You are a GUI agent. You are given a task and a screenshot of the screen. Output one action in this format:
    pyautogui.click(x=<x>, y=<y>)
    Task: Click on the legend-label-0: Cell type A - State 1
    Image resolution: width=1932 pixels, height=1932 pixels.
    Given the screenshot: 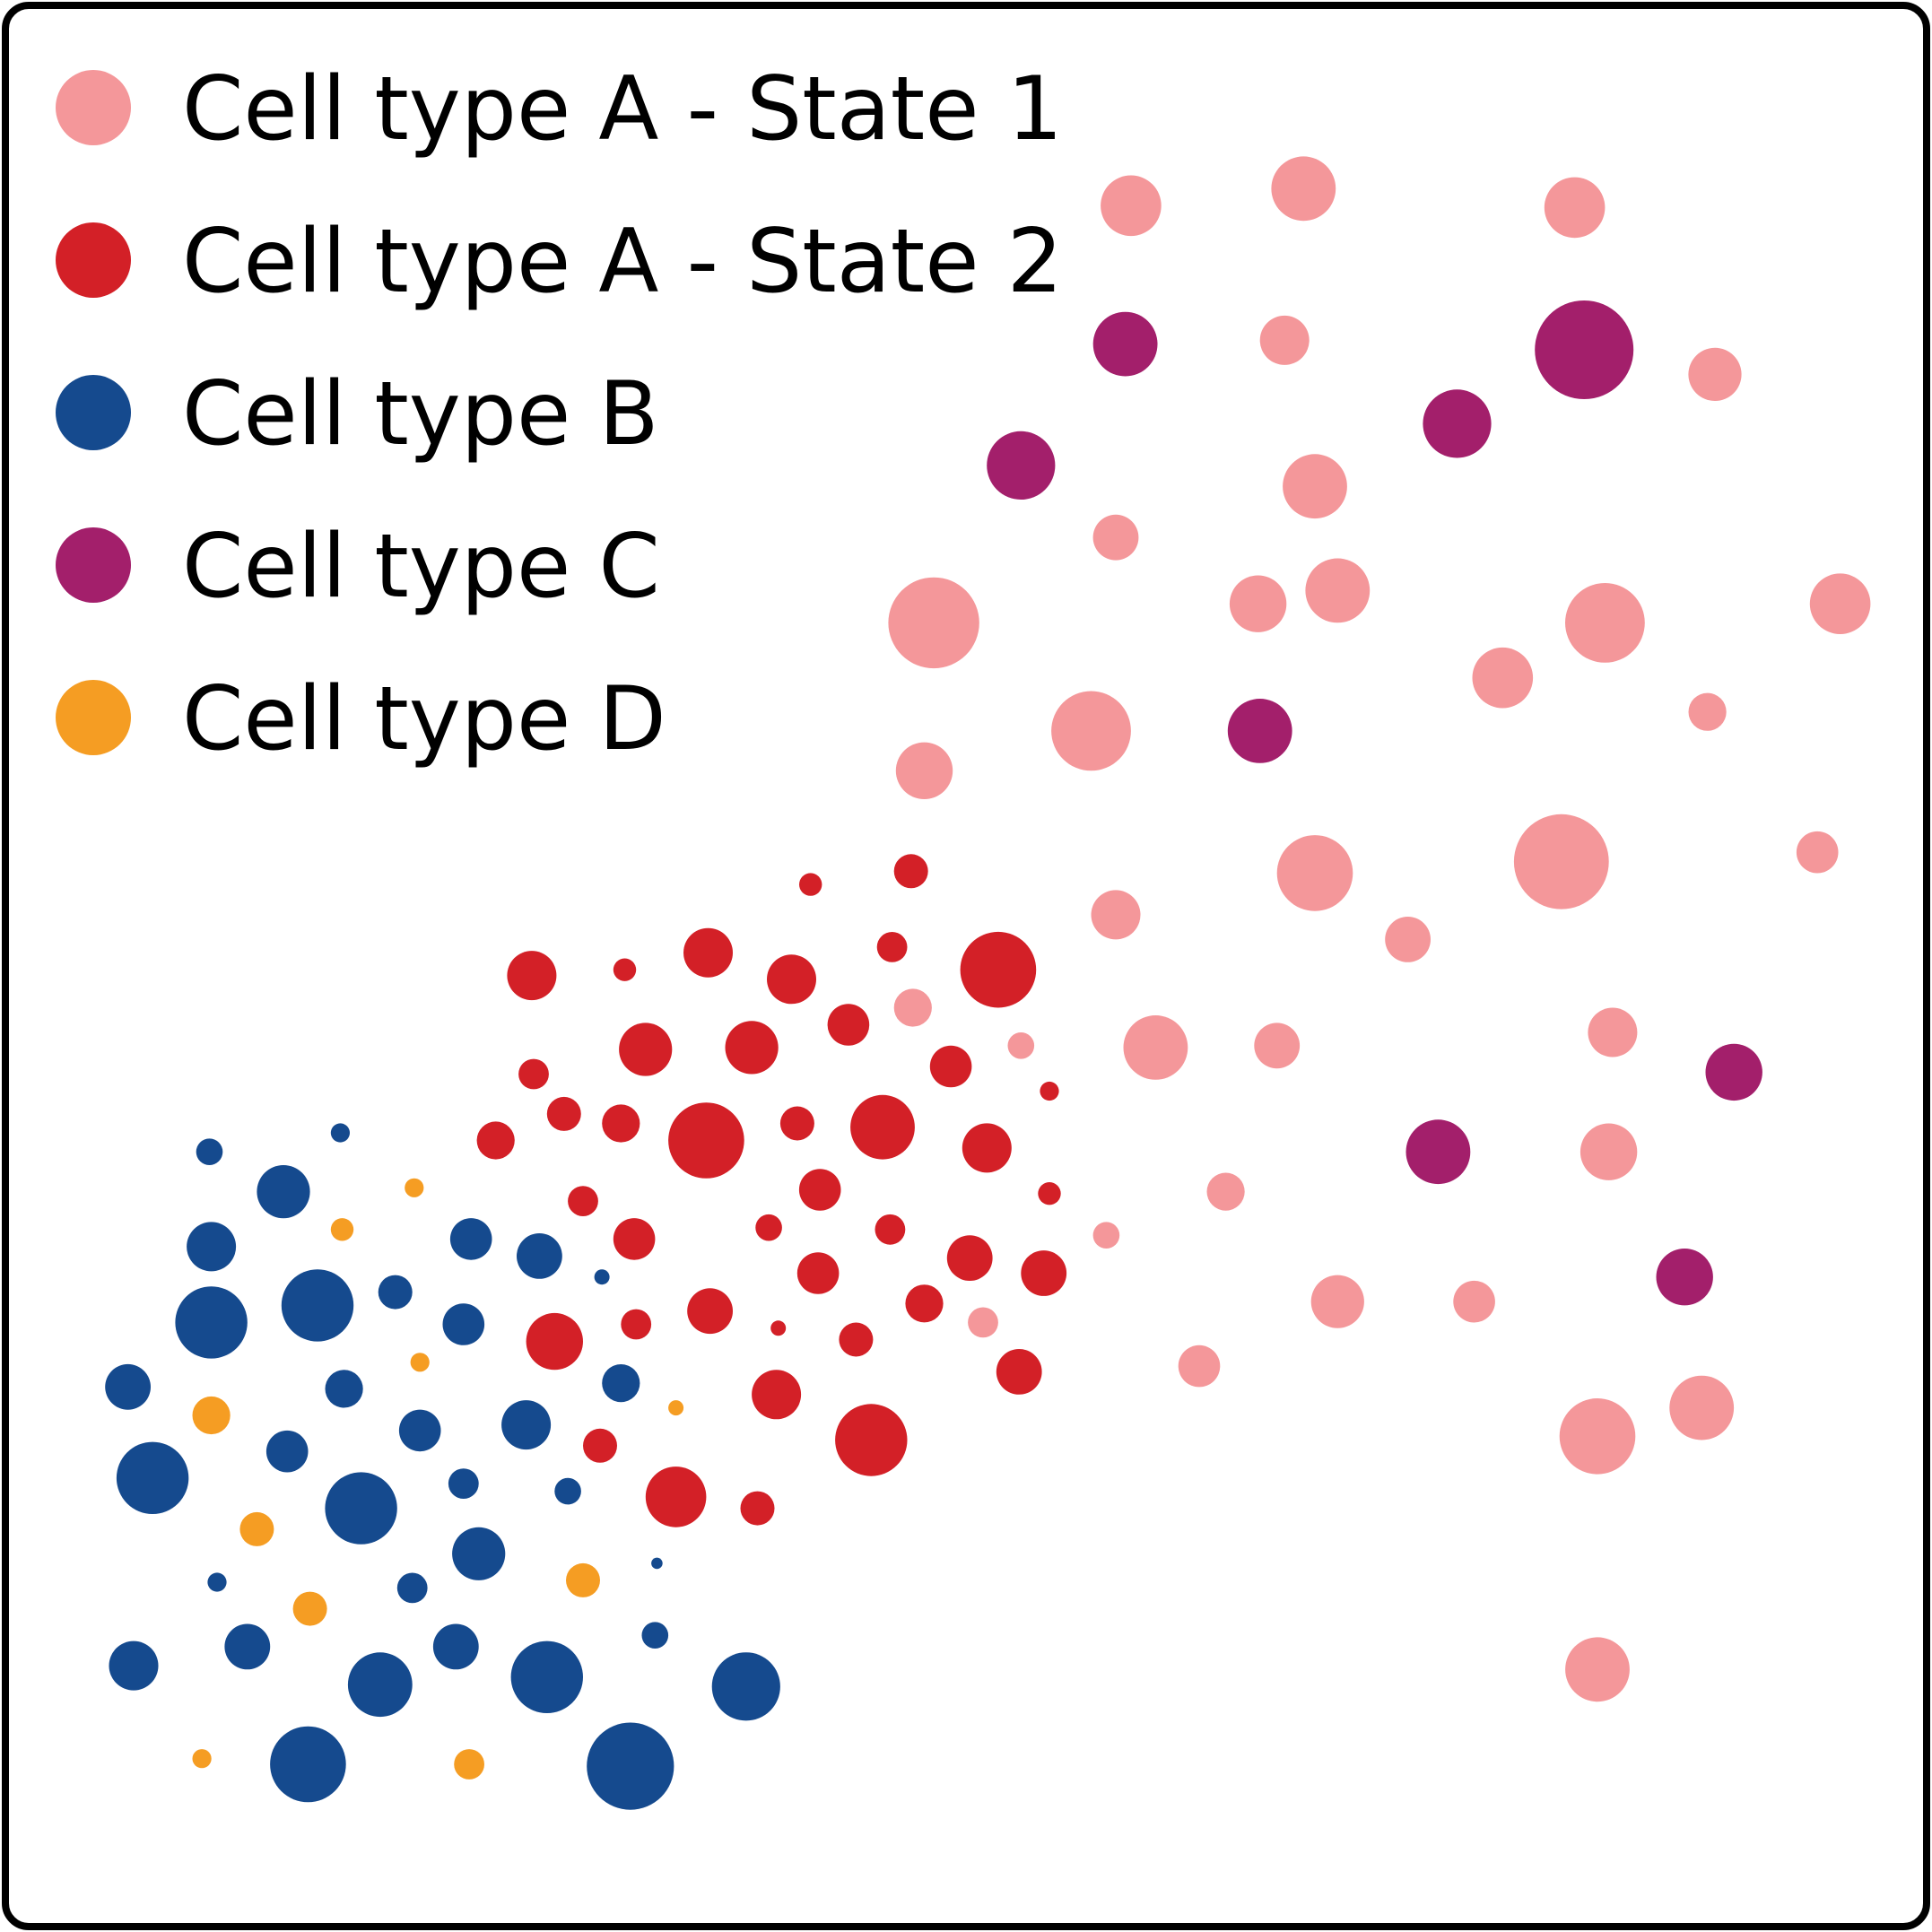 What is the action you would take?
    pyautogui.click(x=622, y=109)
    